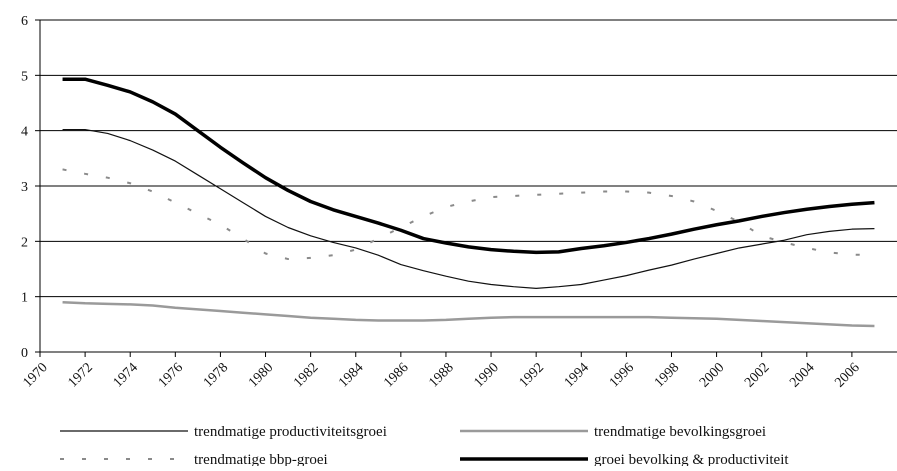  What do you see at coordinates (216, 375) in the screenshot?
I see `x-tick-label: 1978` at bounding box center [216, 375].